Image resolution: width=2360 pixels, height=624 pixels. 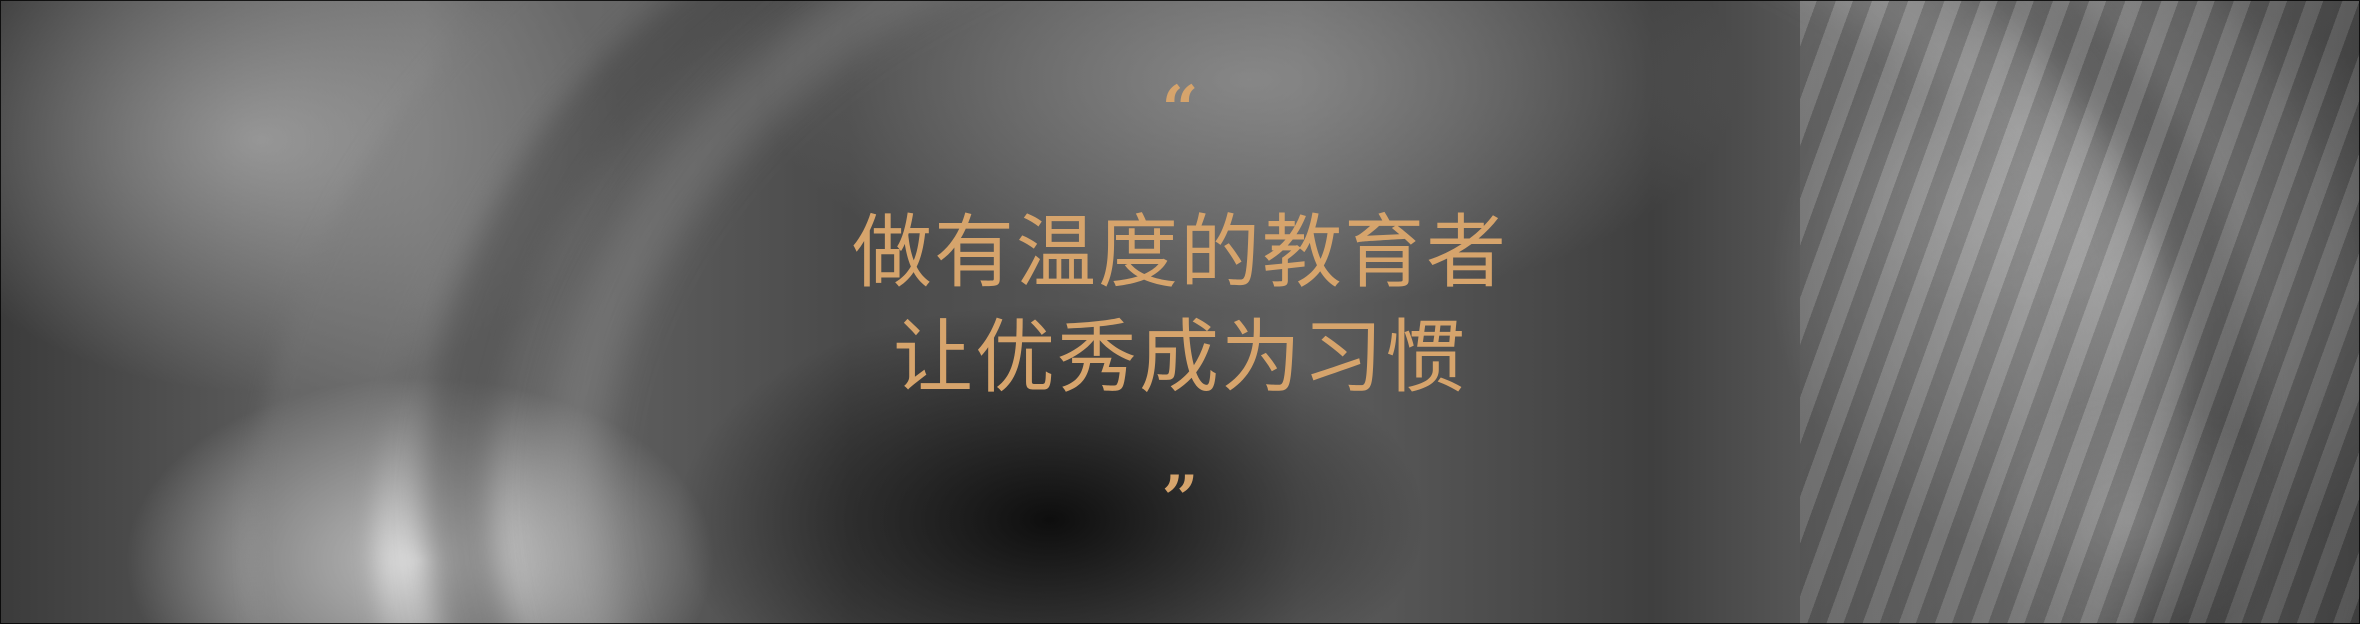 I want to click on motto-line-1: 做有温度的教育者, so click(x=1180, y=252).